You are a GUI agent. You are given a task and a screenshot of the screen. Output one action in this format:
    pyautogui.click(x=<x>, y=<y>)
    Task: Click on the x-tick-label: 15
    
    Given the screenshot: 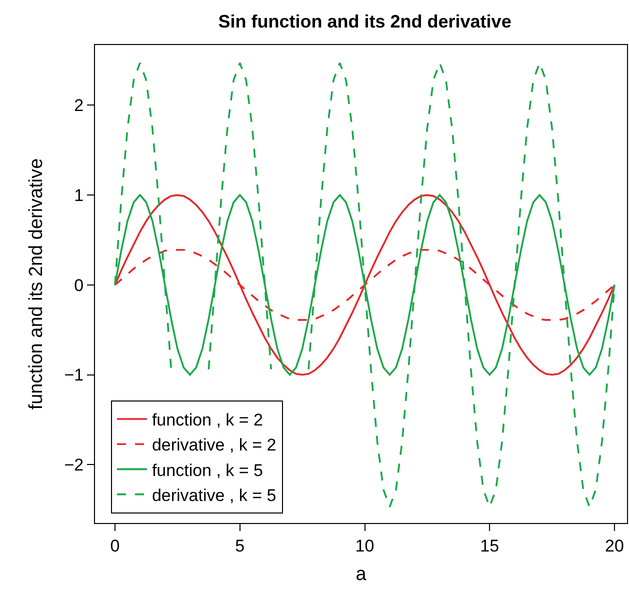 What is the action you would take?
    pyautogui.click(x=490, y=546)
    